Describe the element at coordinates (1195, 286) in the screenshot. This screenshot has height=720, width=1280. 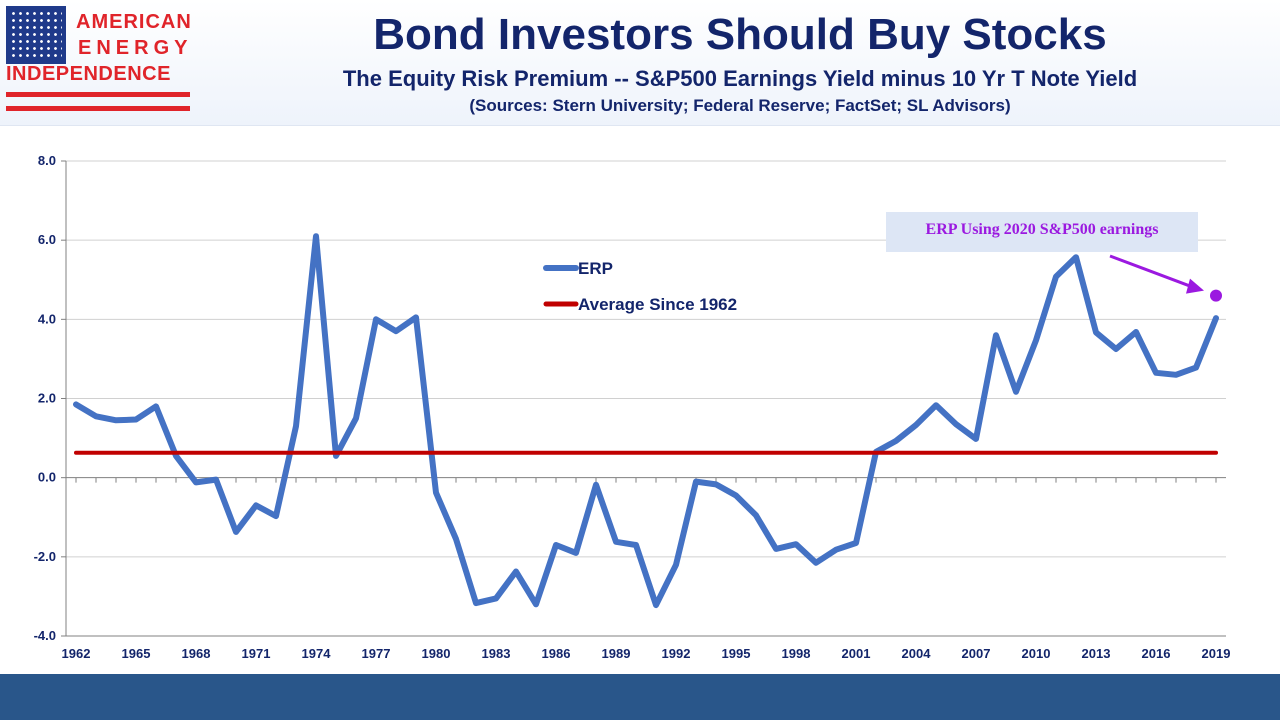
I see `callout-arrowhead` at that location.